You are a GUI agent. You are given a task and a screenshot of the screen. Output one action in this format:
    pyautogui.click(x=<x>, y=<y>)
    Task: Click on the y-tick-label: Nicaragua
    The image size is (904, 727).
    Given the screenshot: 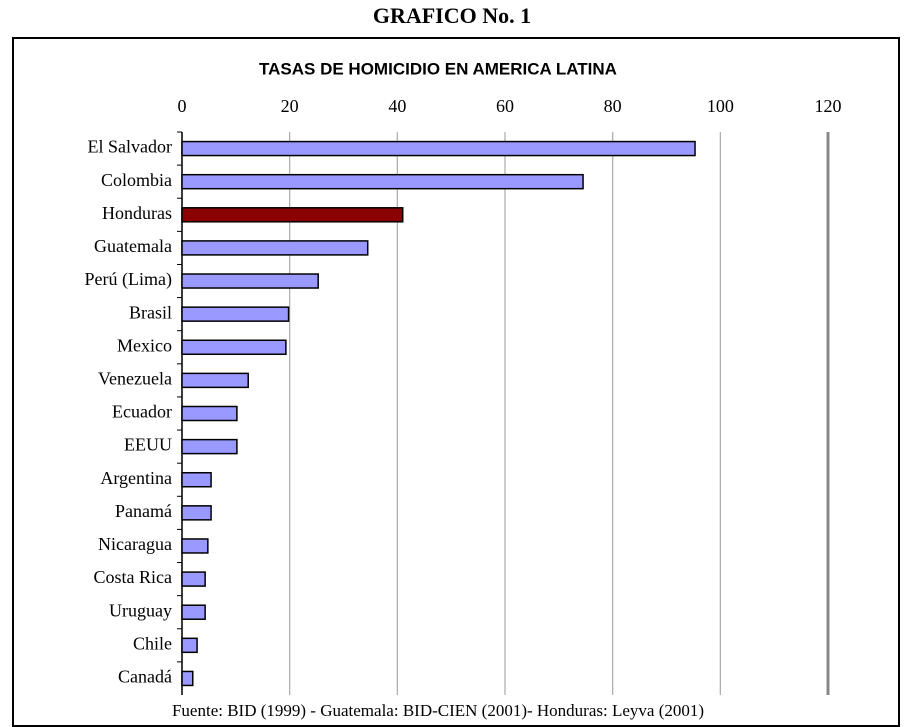 What is the action you would take?
    pyautogui.click(x=135, y=544)
    